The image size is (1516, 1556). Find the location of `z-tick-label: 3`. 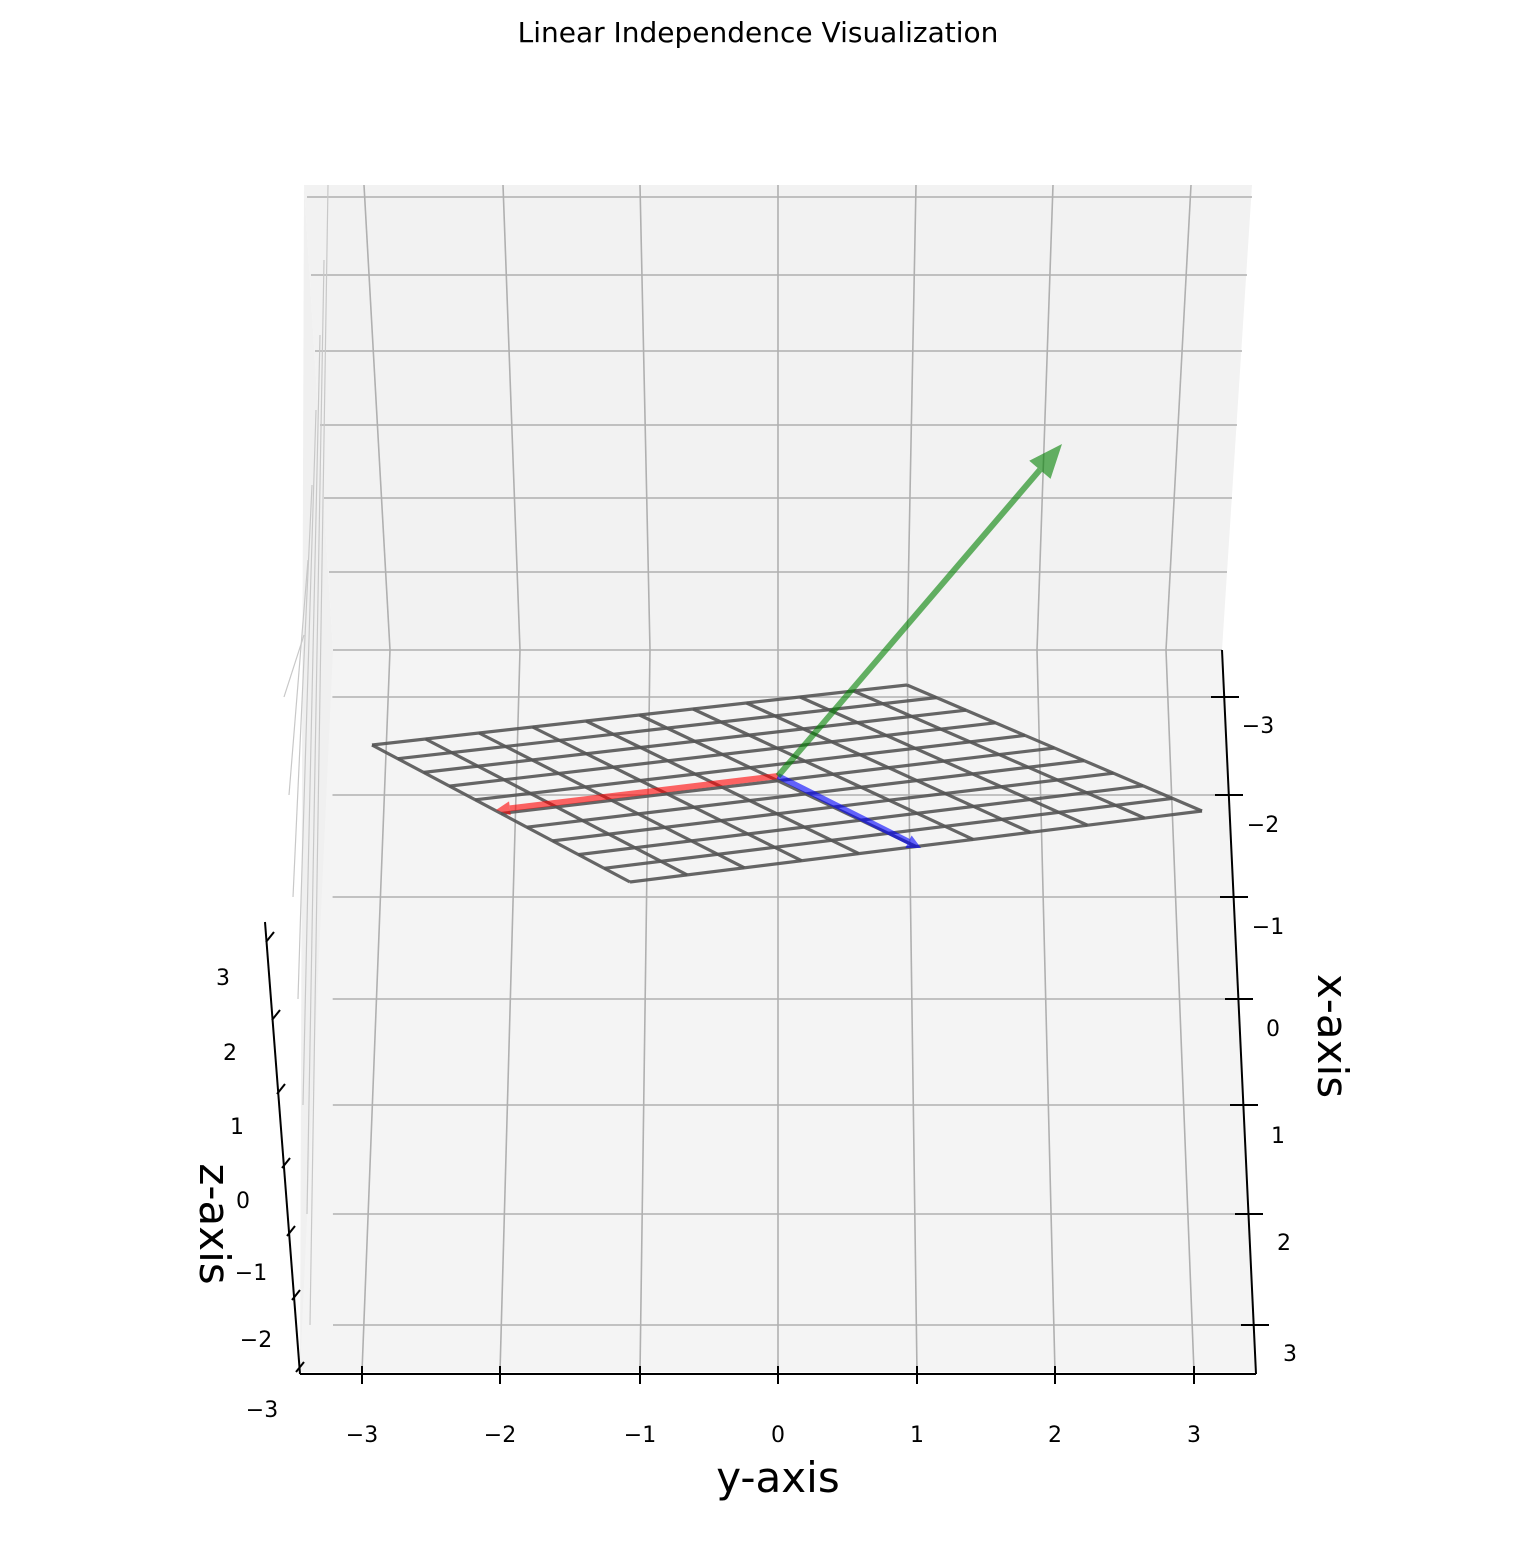

z-tick-label: 3 is located at coordinates (223, 978).